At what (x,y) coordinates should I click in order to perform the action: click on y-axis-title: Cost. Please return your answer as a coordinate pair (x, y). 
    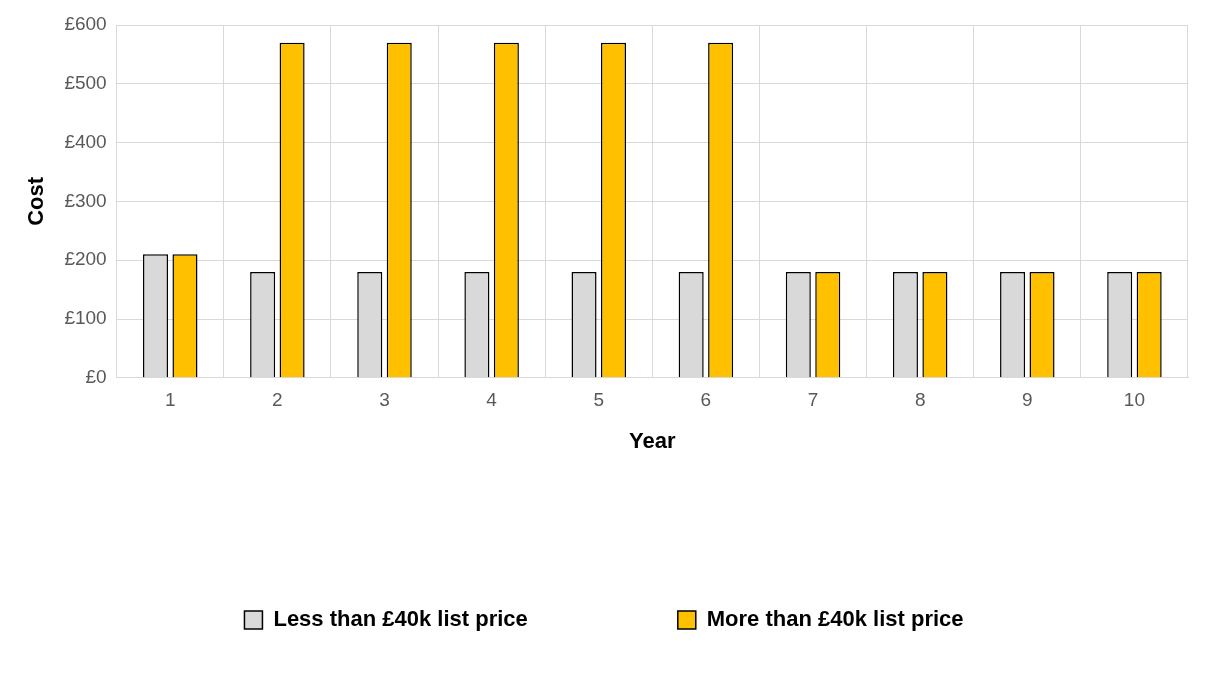
    Looking at the image, I should click on (36, 201).